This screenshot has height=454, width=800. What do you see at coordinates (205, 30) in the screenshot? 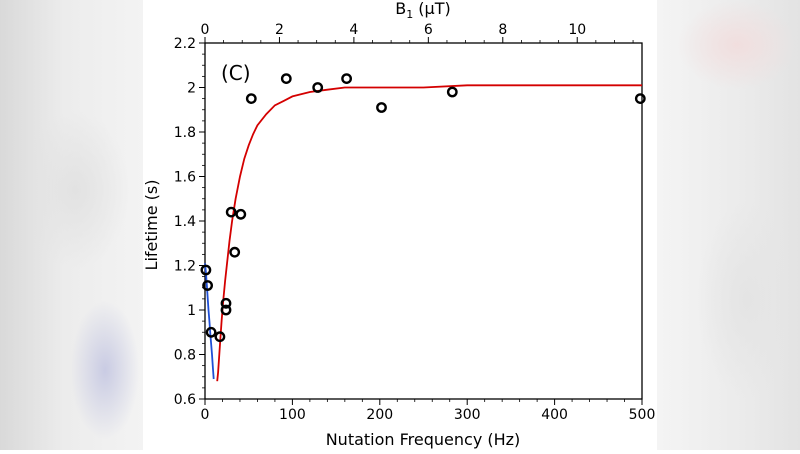
I see `top-x-tick-label: 0` at bounding box center [205, 30].